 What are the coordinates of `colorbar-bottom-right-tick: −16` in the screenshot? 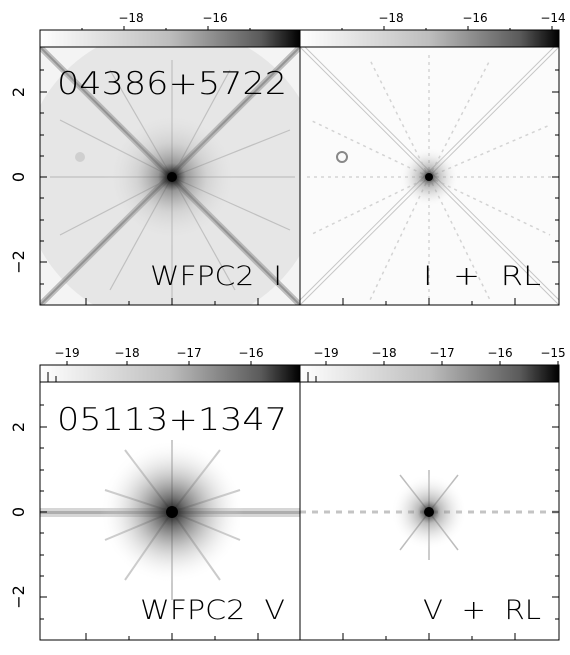 It's located at (499, 353).